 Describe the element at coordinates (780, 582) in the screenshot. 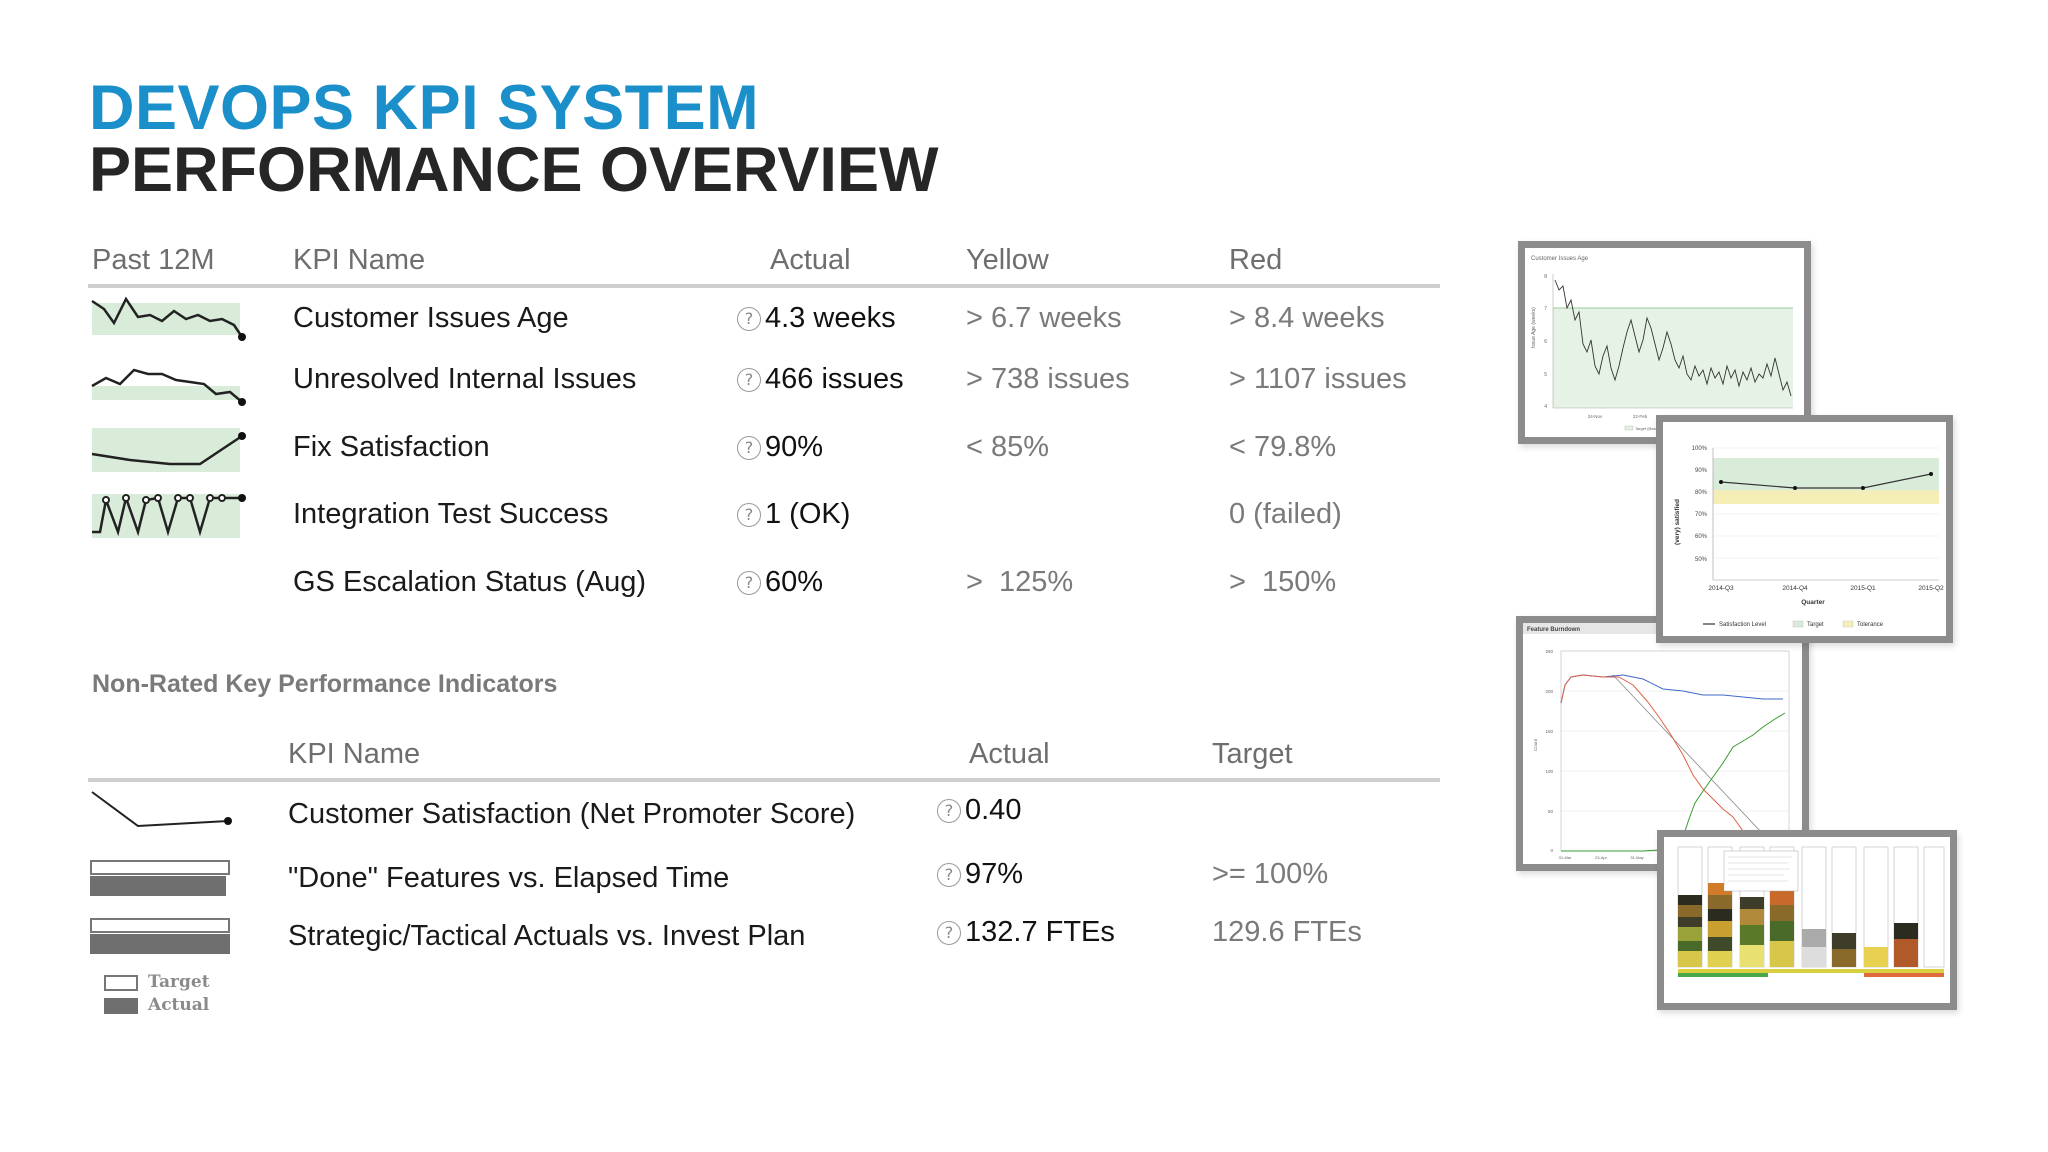

I see `kpi-actual-gs-escalation-status: ? 60%` at that location.